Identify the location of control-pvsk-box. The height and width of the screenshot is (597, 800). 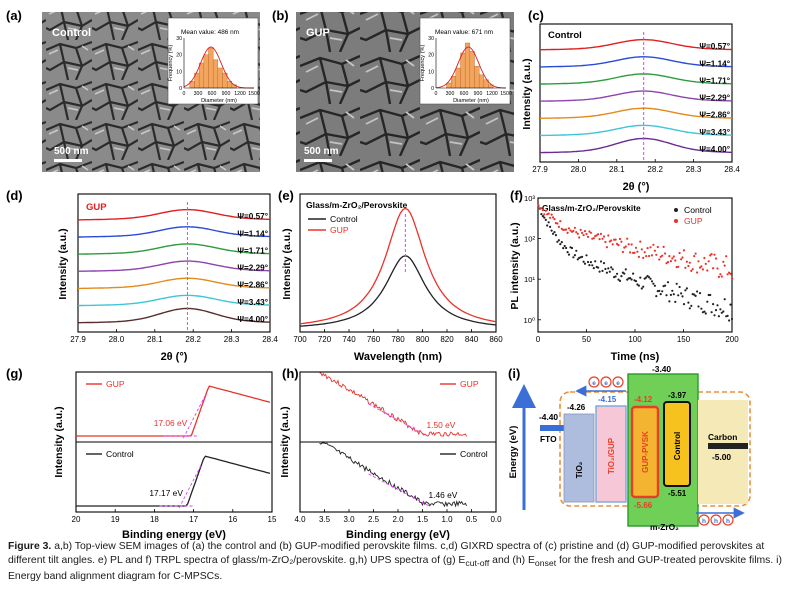
(677, 444).